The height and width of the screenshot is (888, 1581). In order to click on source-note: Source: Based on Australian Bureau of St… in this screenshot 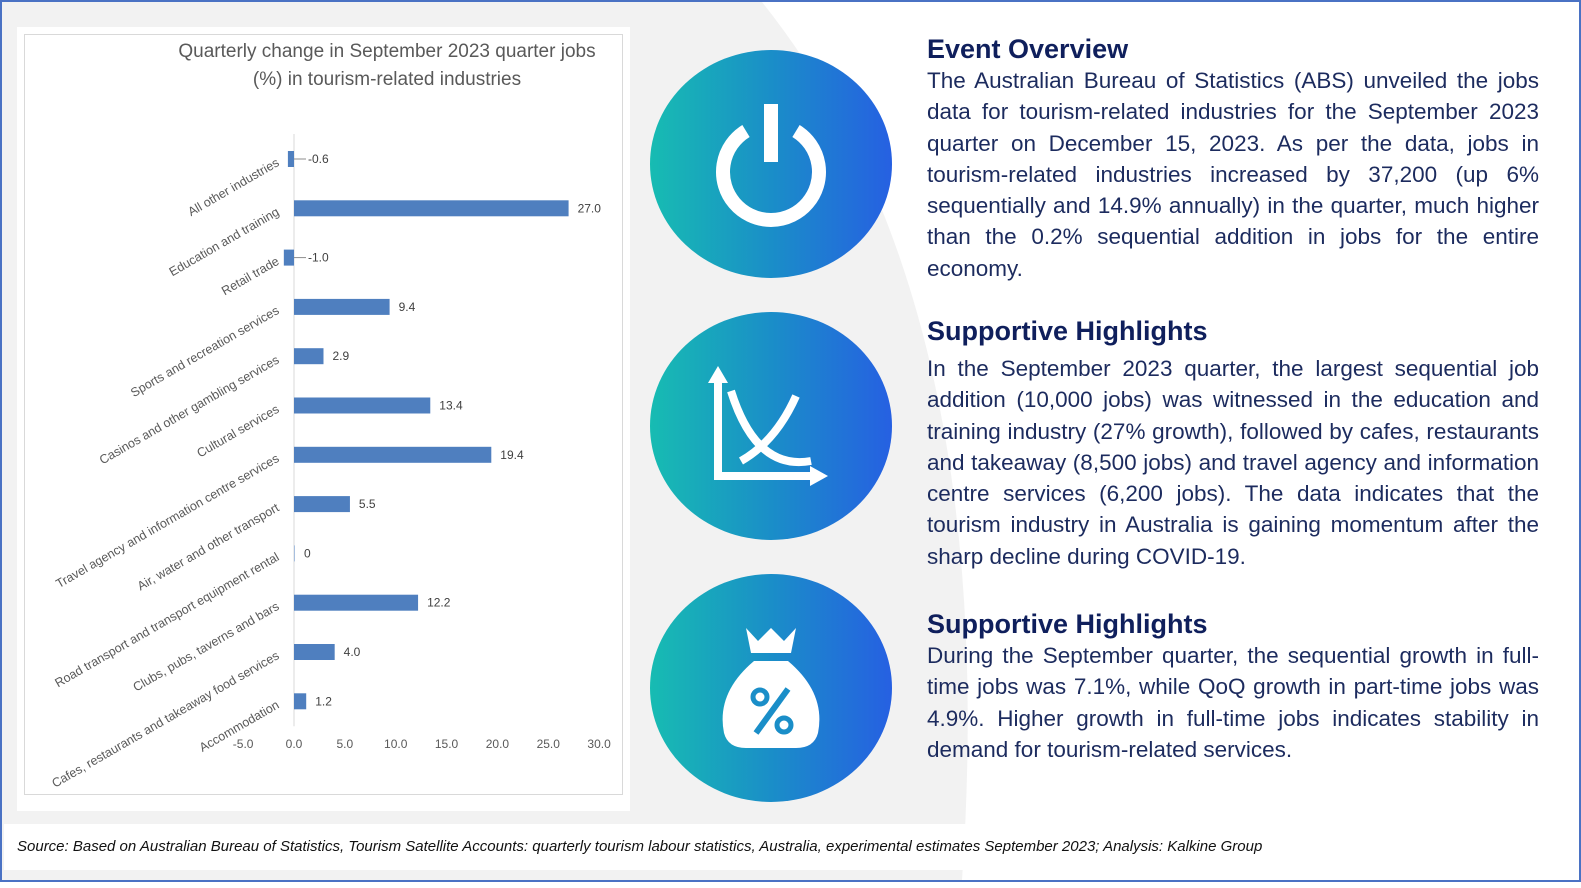, I will do `click(640, 846)`.